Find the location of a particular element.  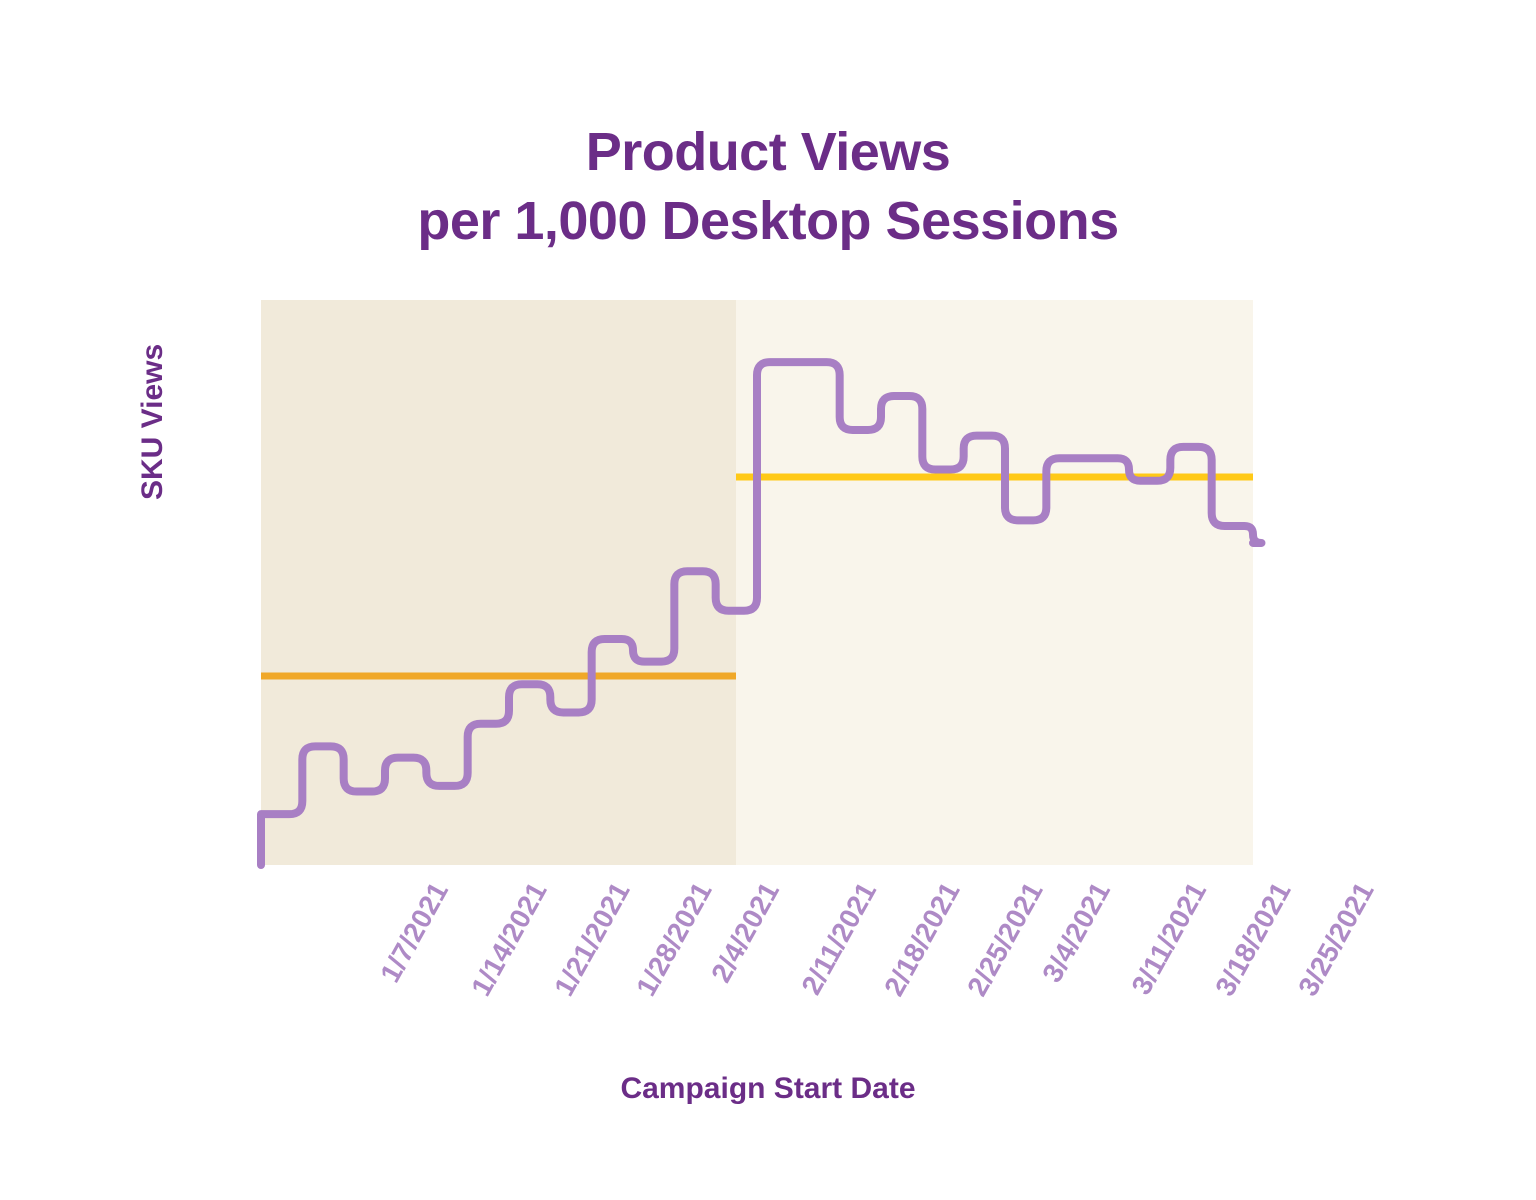

y-axis-title: SKU Views is located at coordinates (152, 421).